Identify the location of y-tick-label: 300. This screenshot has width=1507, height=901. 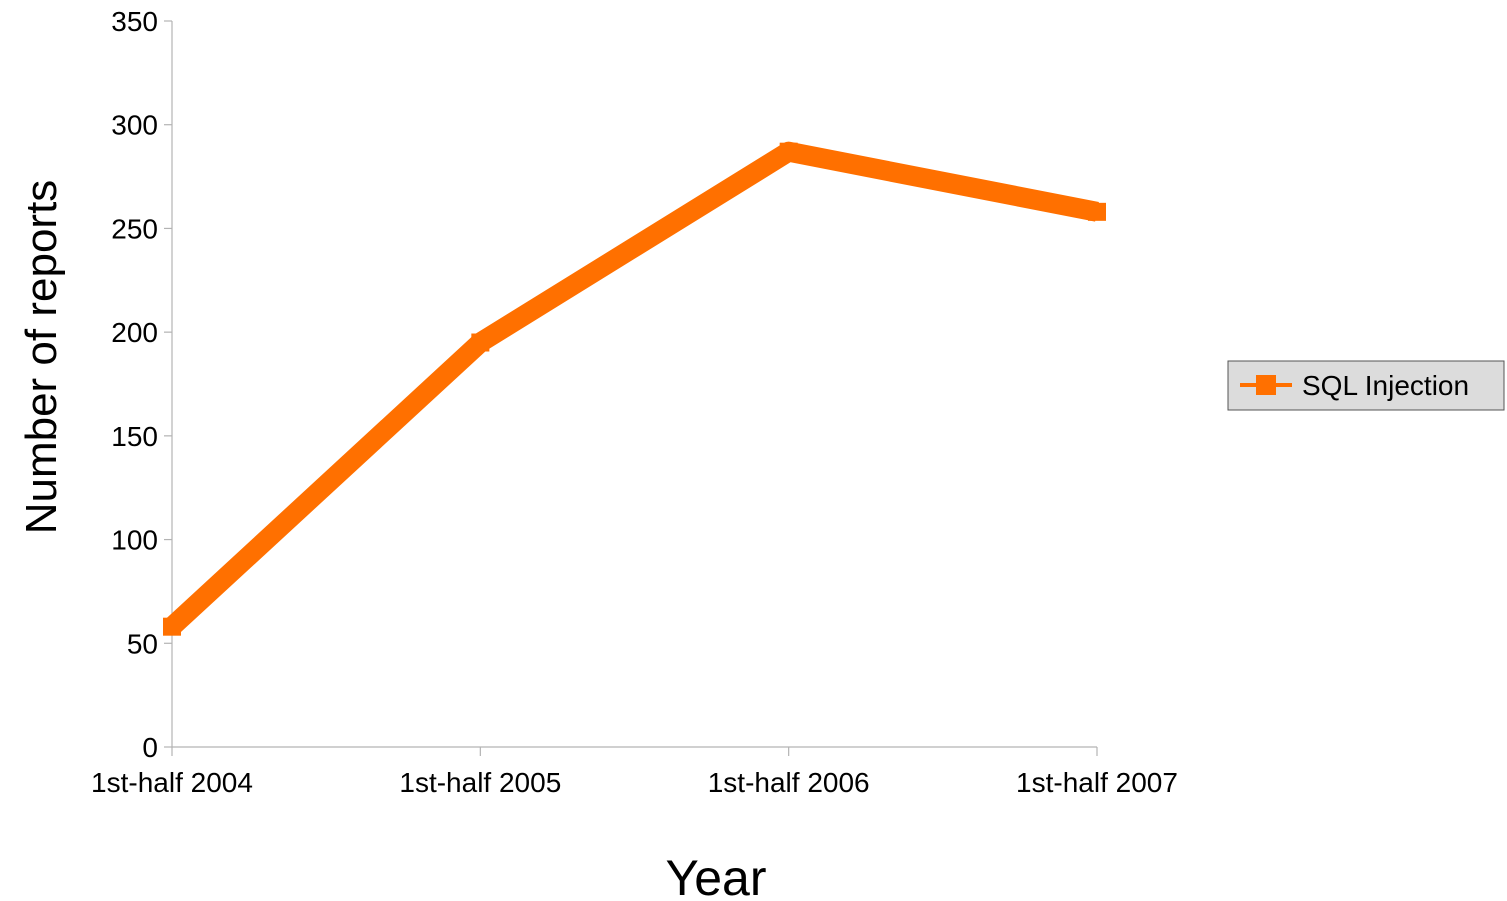
(134, 125).